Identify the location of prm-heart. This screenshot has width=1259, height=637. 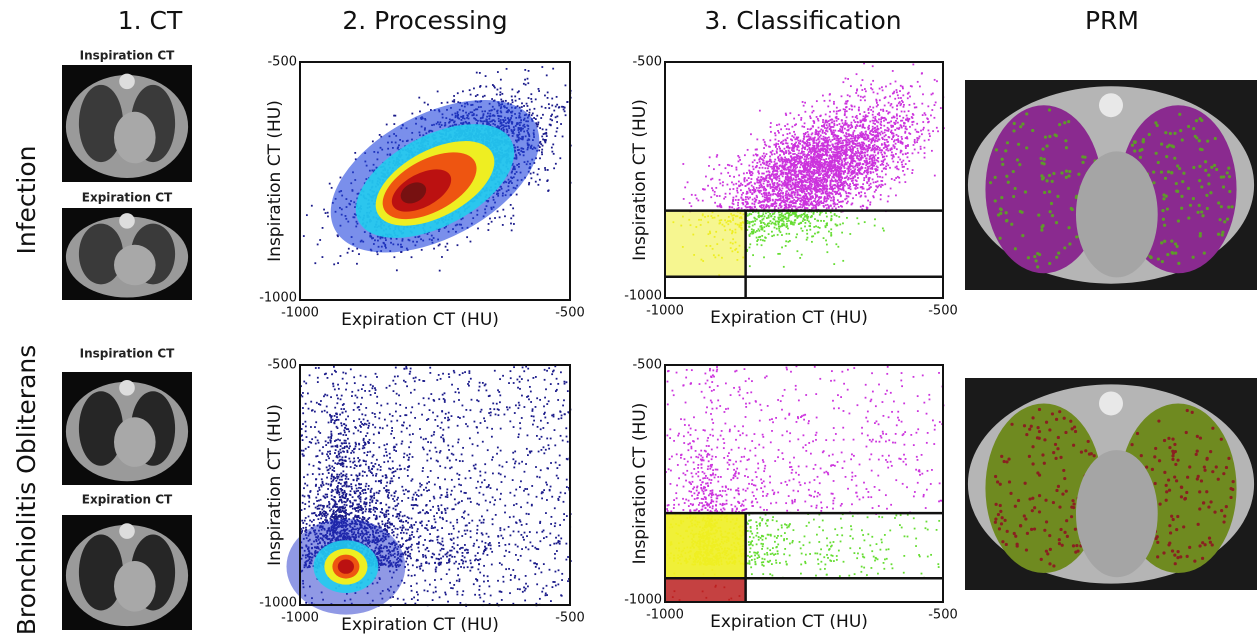
(1117, 214).